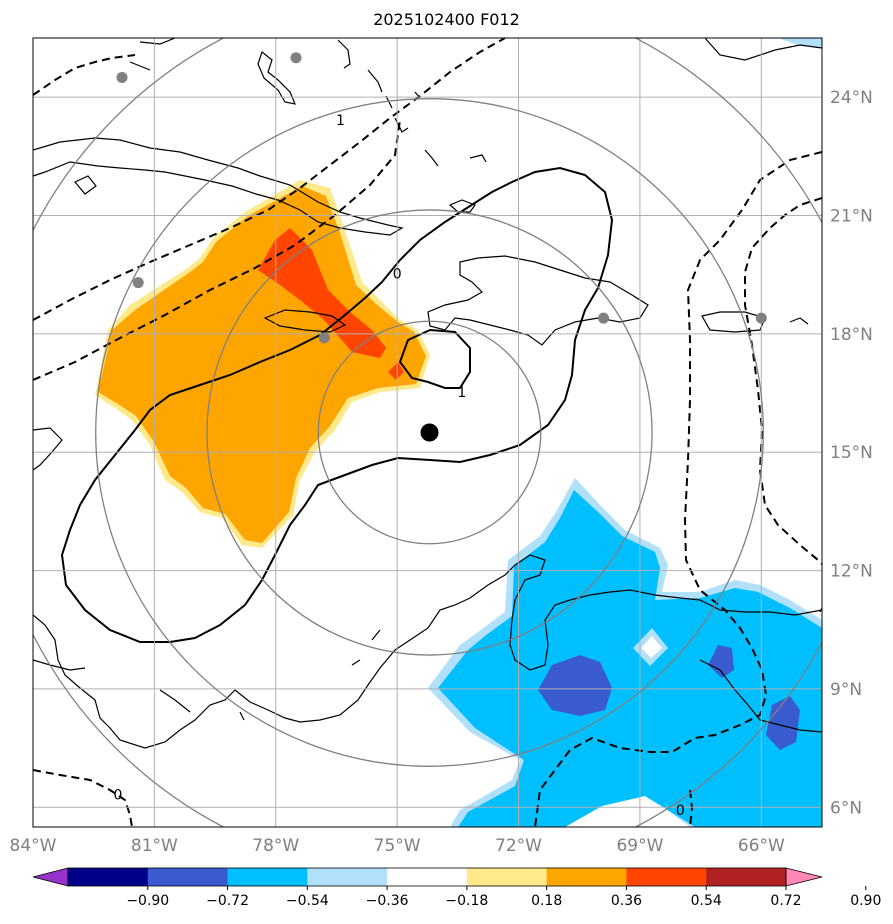  Describe the element at coordinates (227, 901) in the screenshot. I see `colorbar-tick-label: −0.72` at that location.